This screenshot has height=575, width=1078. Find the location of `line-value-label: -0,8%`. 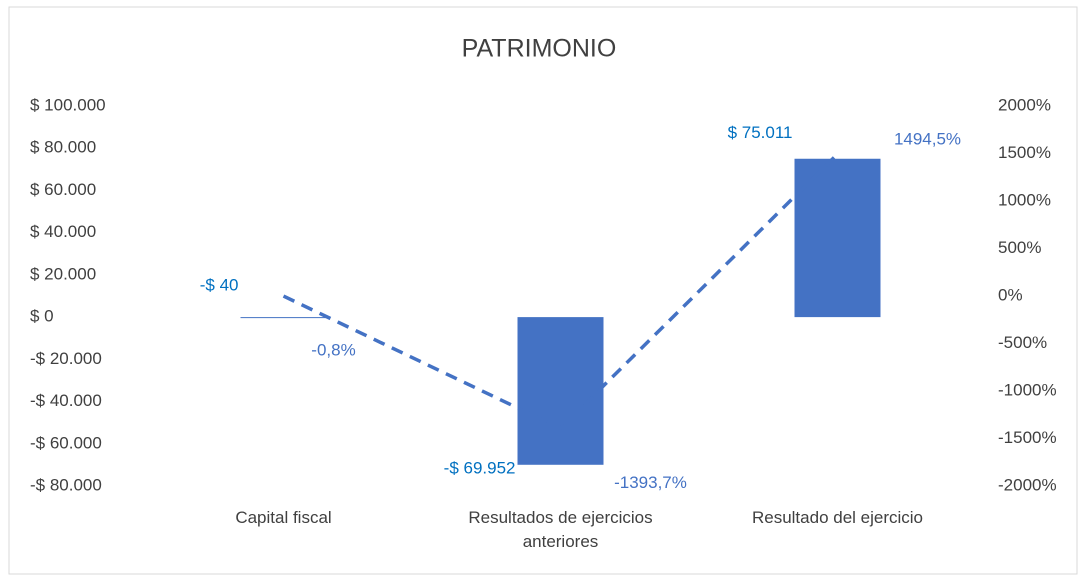

line-value-label: -0,8% is located at coordinates (333, 350).